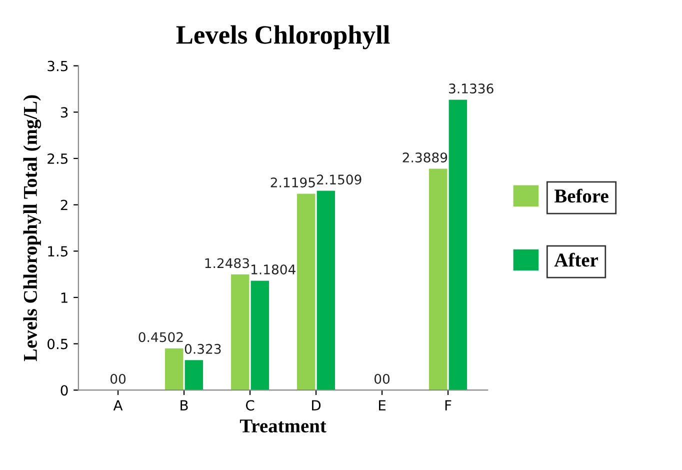  What do you see at coordinates (58, 344) in the screenshot?
I see `y-tick-label: 0.5` at bounding box center [58, 344].